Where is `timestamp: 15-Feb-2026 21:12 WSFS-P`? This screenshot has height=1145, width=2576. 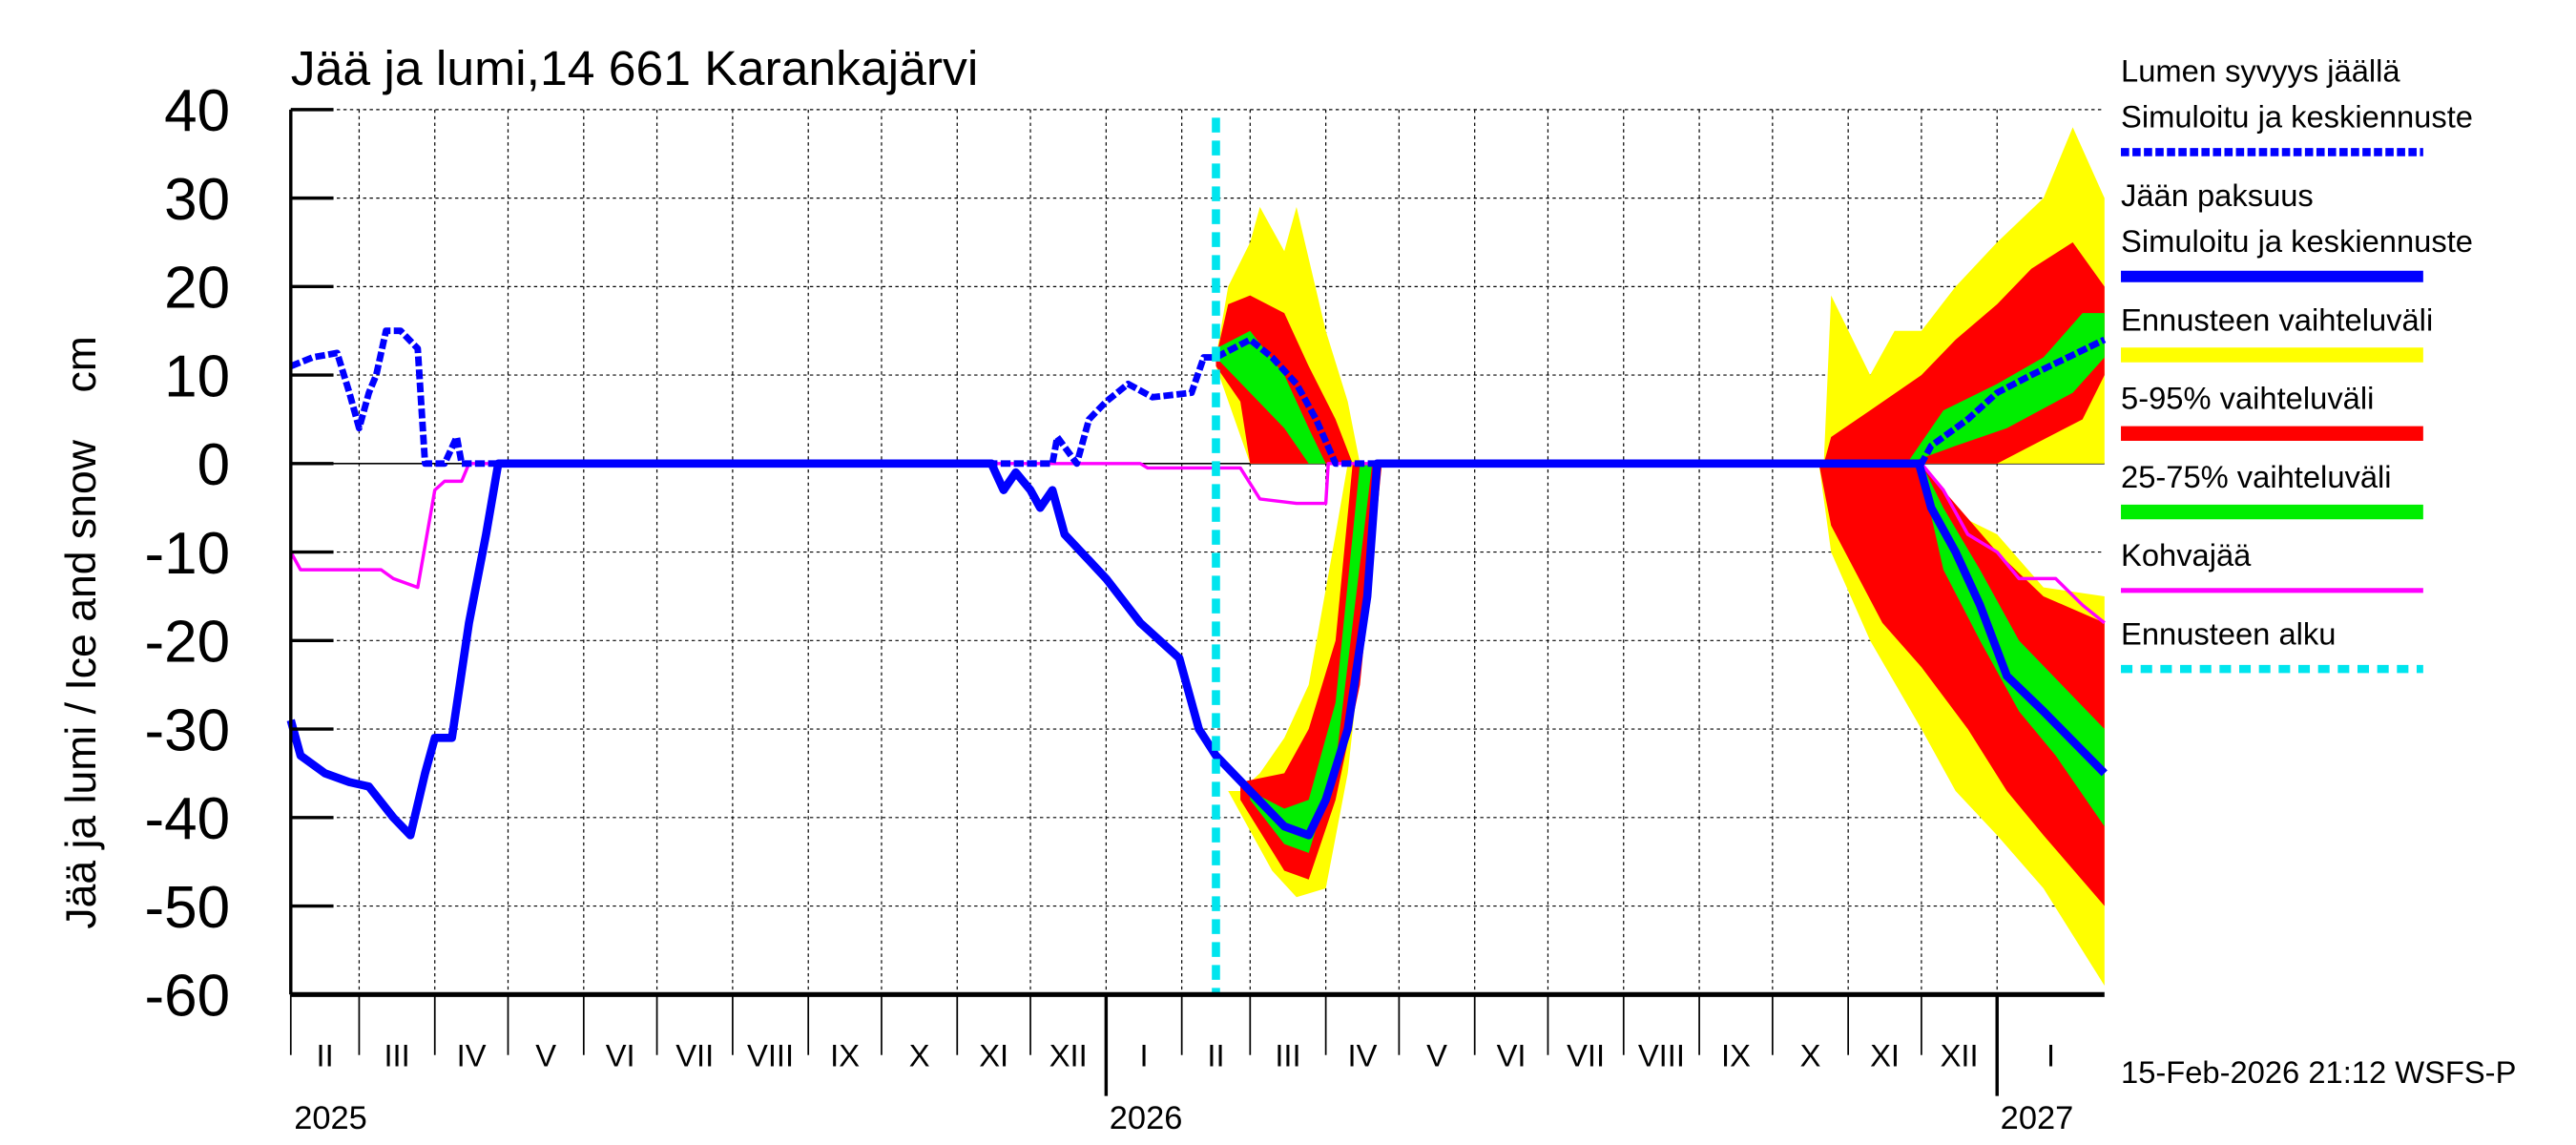 timestamp: 15-Feb-2026 21:12 WSFS-P is located at coordinates (2318, 1072).